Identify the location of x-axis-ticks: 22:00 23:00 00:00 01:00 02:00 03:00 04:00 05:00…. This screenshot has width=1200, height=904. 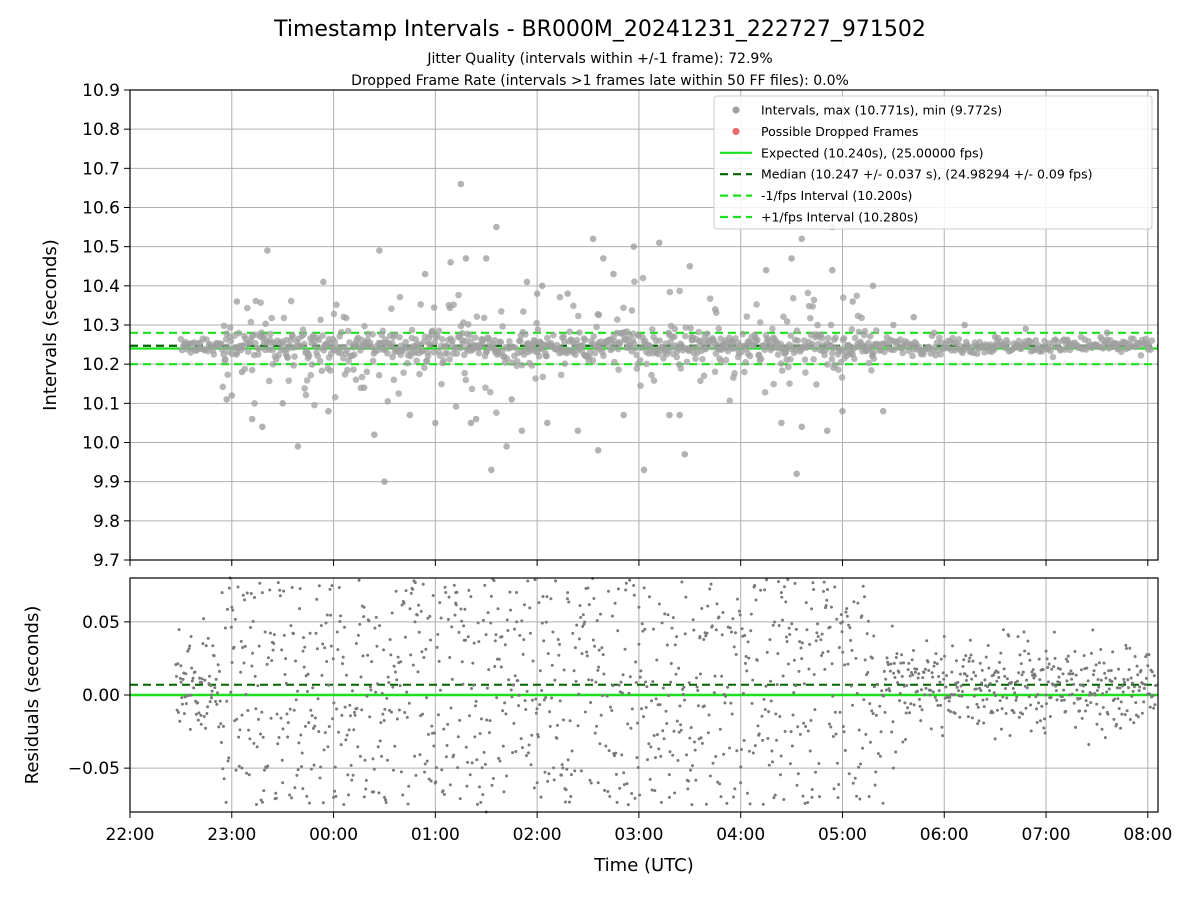
(639, 828).